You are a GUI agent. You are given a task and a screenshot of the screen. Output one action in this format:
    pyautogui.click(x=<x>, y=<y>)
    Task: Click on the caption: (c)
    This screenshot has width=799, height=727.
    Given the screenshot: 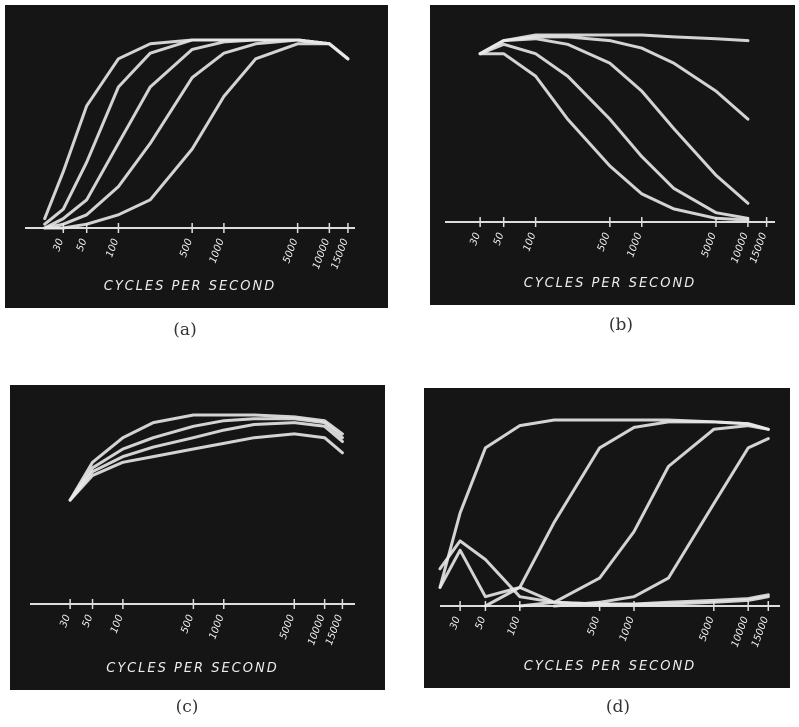 What is the action you would take?
    pyautogui.click(x=187, y=707)
    